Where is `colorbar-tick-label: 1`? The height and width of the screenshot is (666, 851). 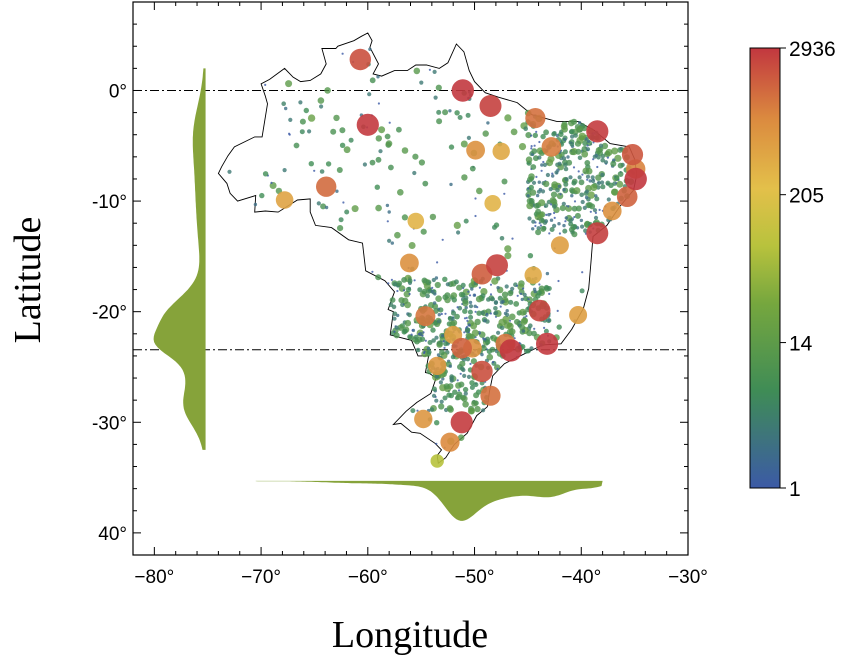 colorbar-tick-label: 1 is located at coordinates (795, 489).